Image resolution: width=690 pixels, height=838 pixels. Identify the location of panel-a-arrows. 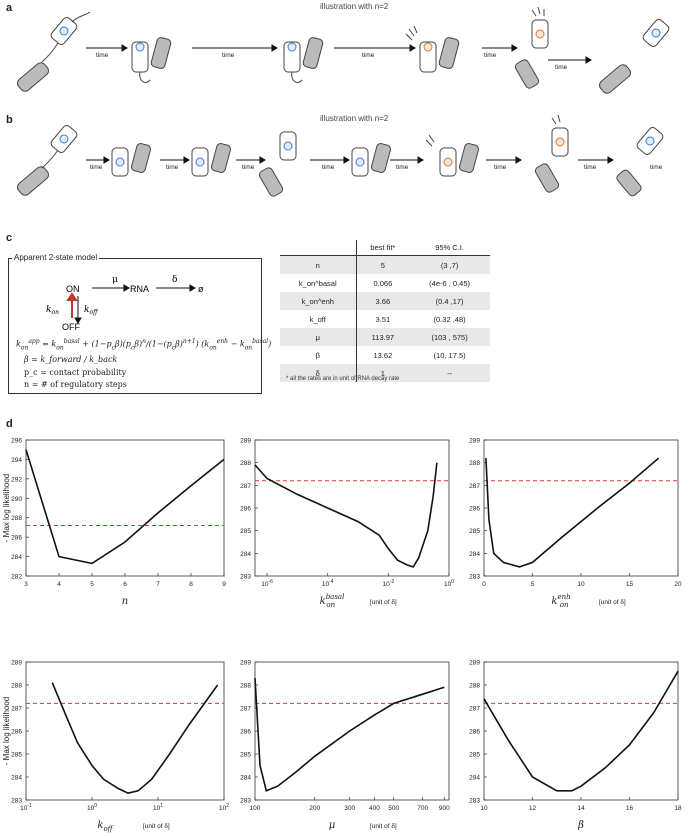
(339, 54).